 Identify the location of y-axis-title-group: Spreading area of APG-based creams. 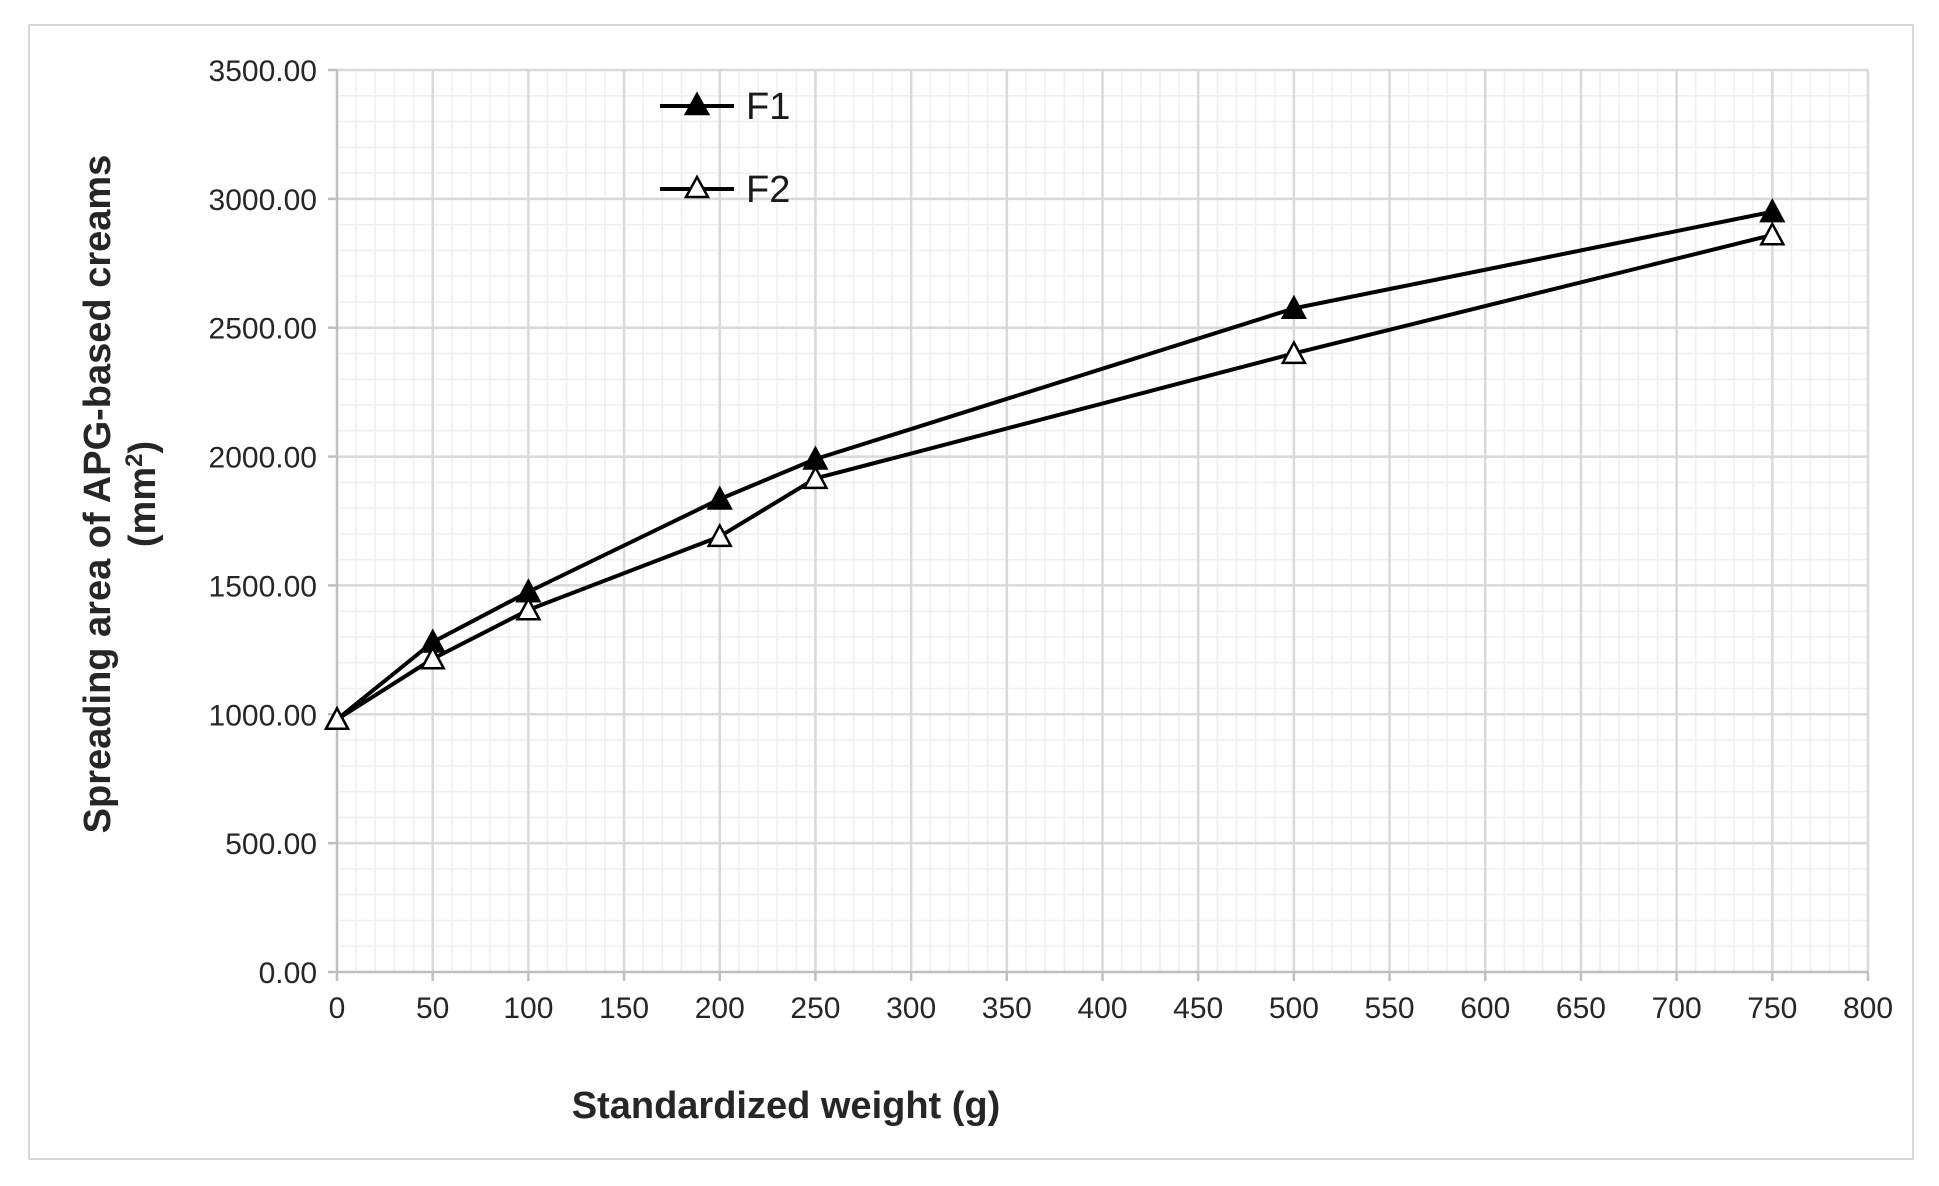
(98, 494).